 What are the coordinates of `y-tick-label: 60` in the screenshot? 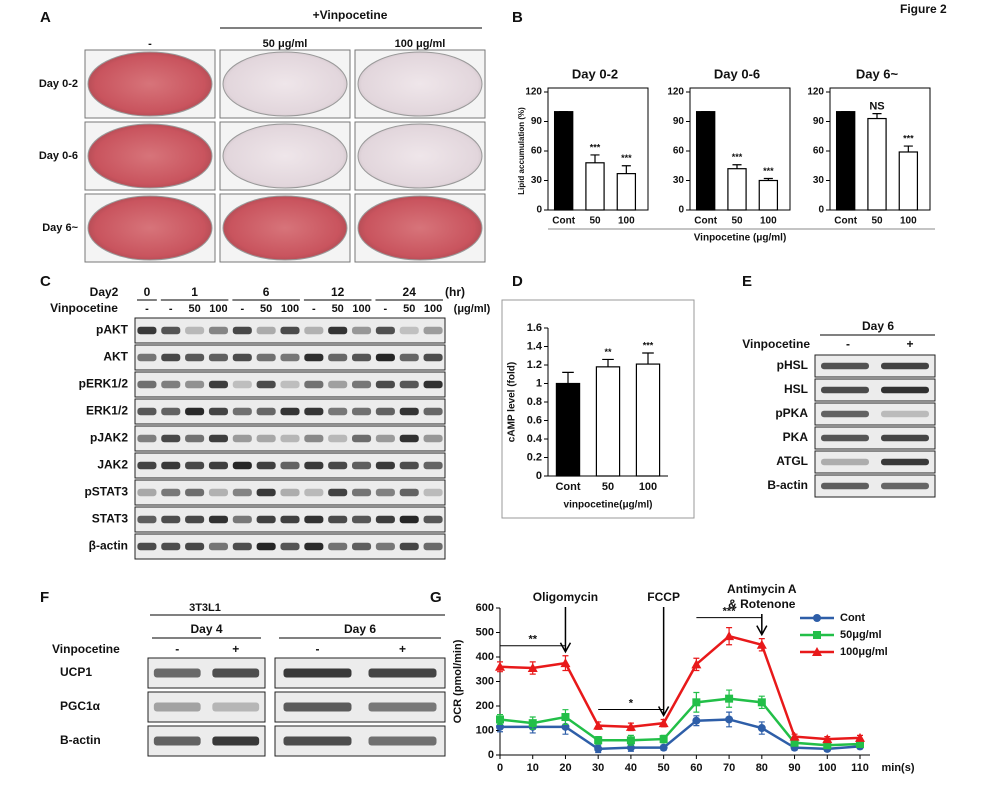 It's located at (537, 151).